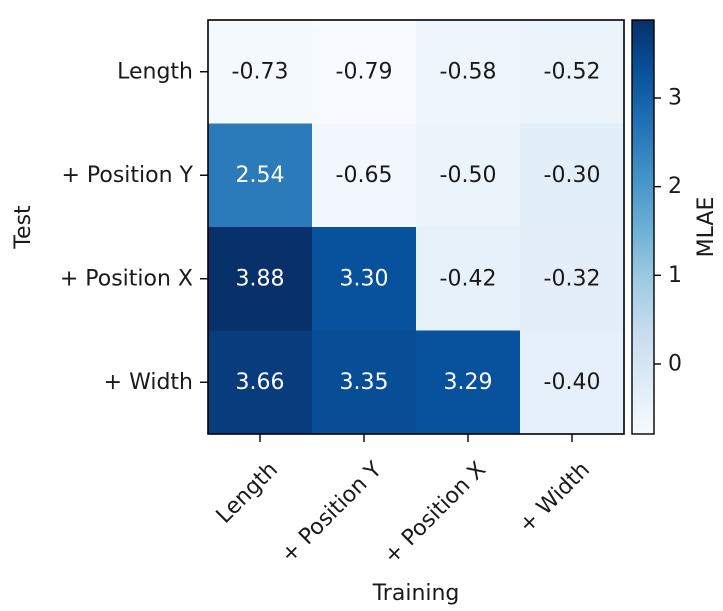 Image resolution: width=723 pixels, height=611 pixels. What do you see at coordinates (668, 231) in the screenshot?
I see `colorbar-ticks: 0 1 2 3` at bounding box center [668, 231].